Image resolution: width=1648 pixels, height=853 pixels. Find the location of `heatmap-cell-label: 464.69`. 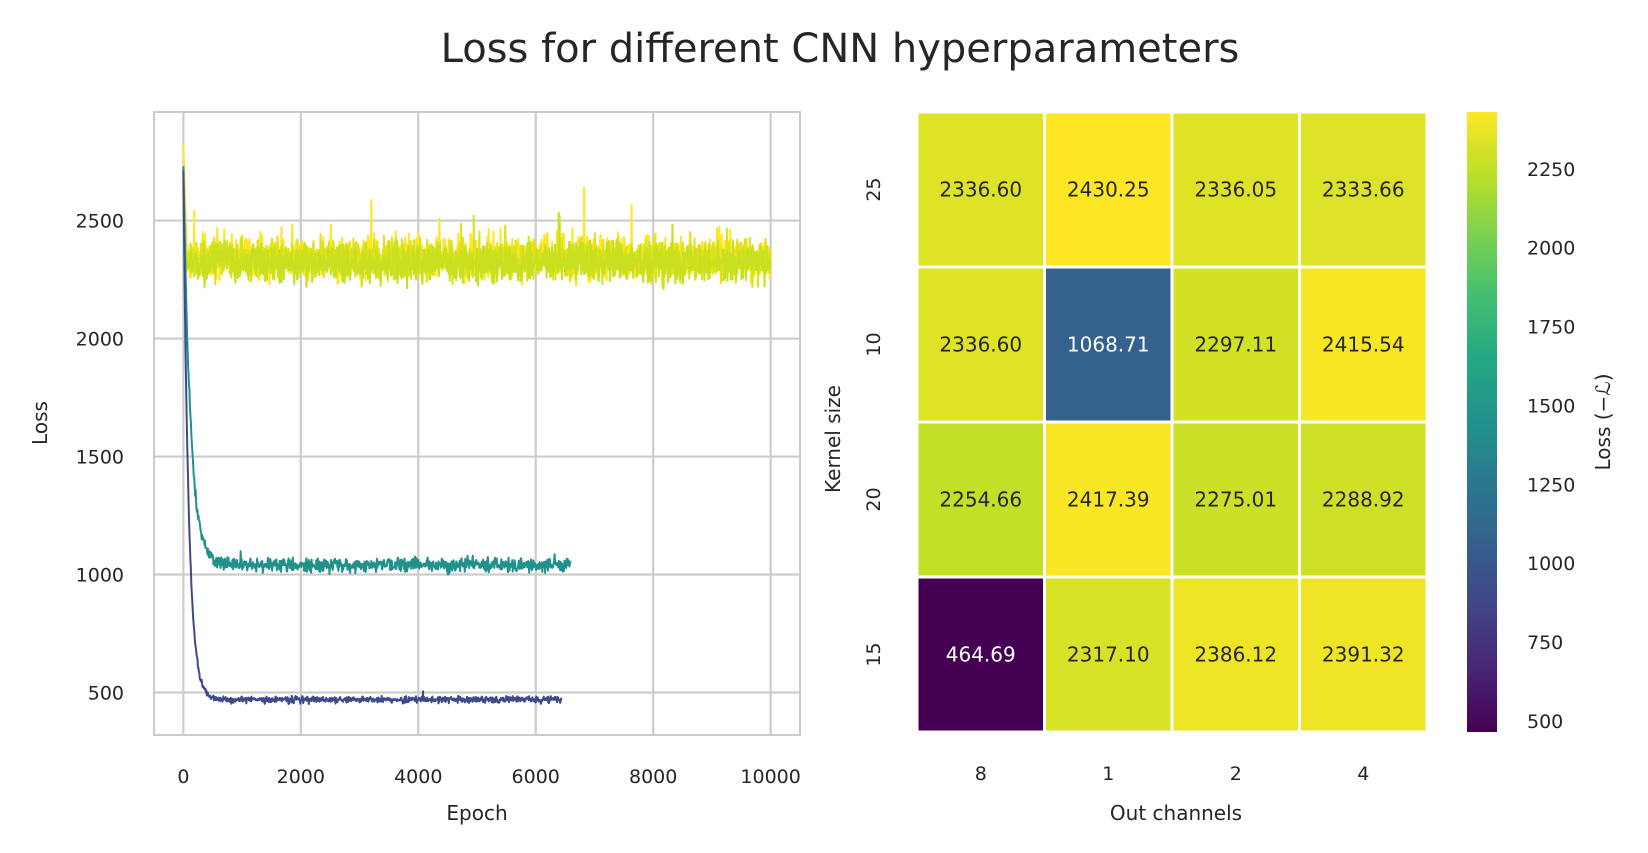

heatmap-cell-label: 464.69 is located at coordinates (981, 655).